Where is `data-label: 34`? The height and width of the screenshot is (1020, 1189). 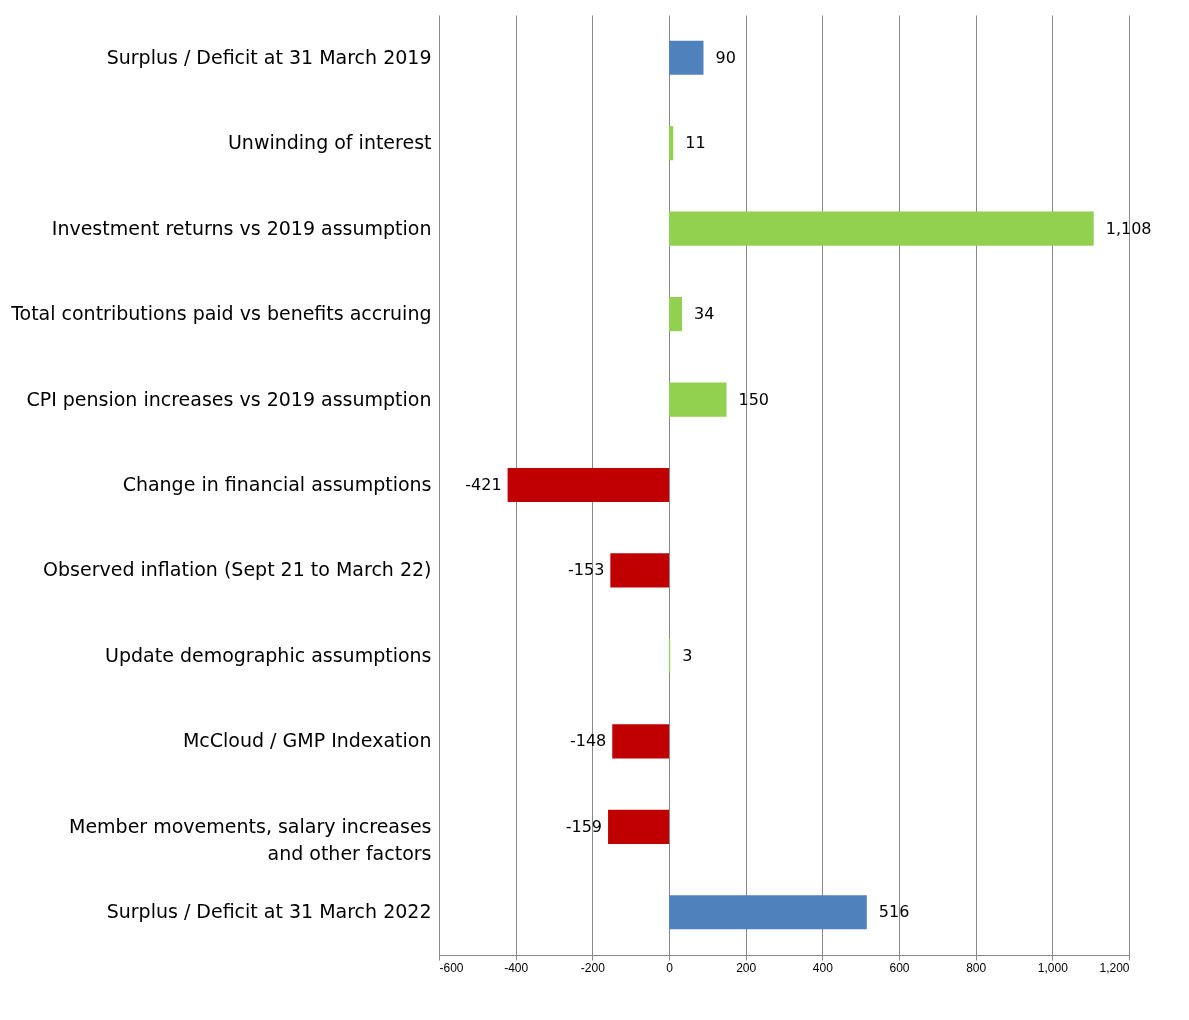 data-label: 34 is located at coordinates (704, 314).